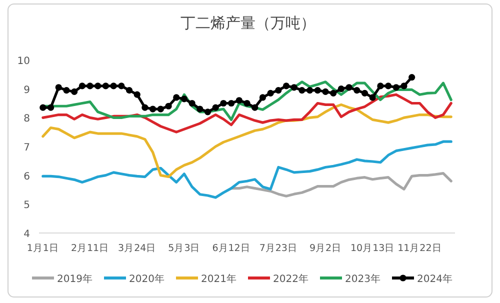  What do you see at coordinates (218, 279) in the screenshot?
I see `legend-label: 2021年` at bounding box center [218, 279].